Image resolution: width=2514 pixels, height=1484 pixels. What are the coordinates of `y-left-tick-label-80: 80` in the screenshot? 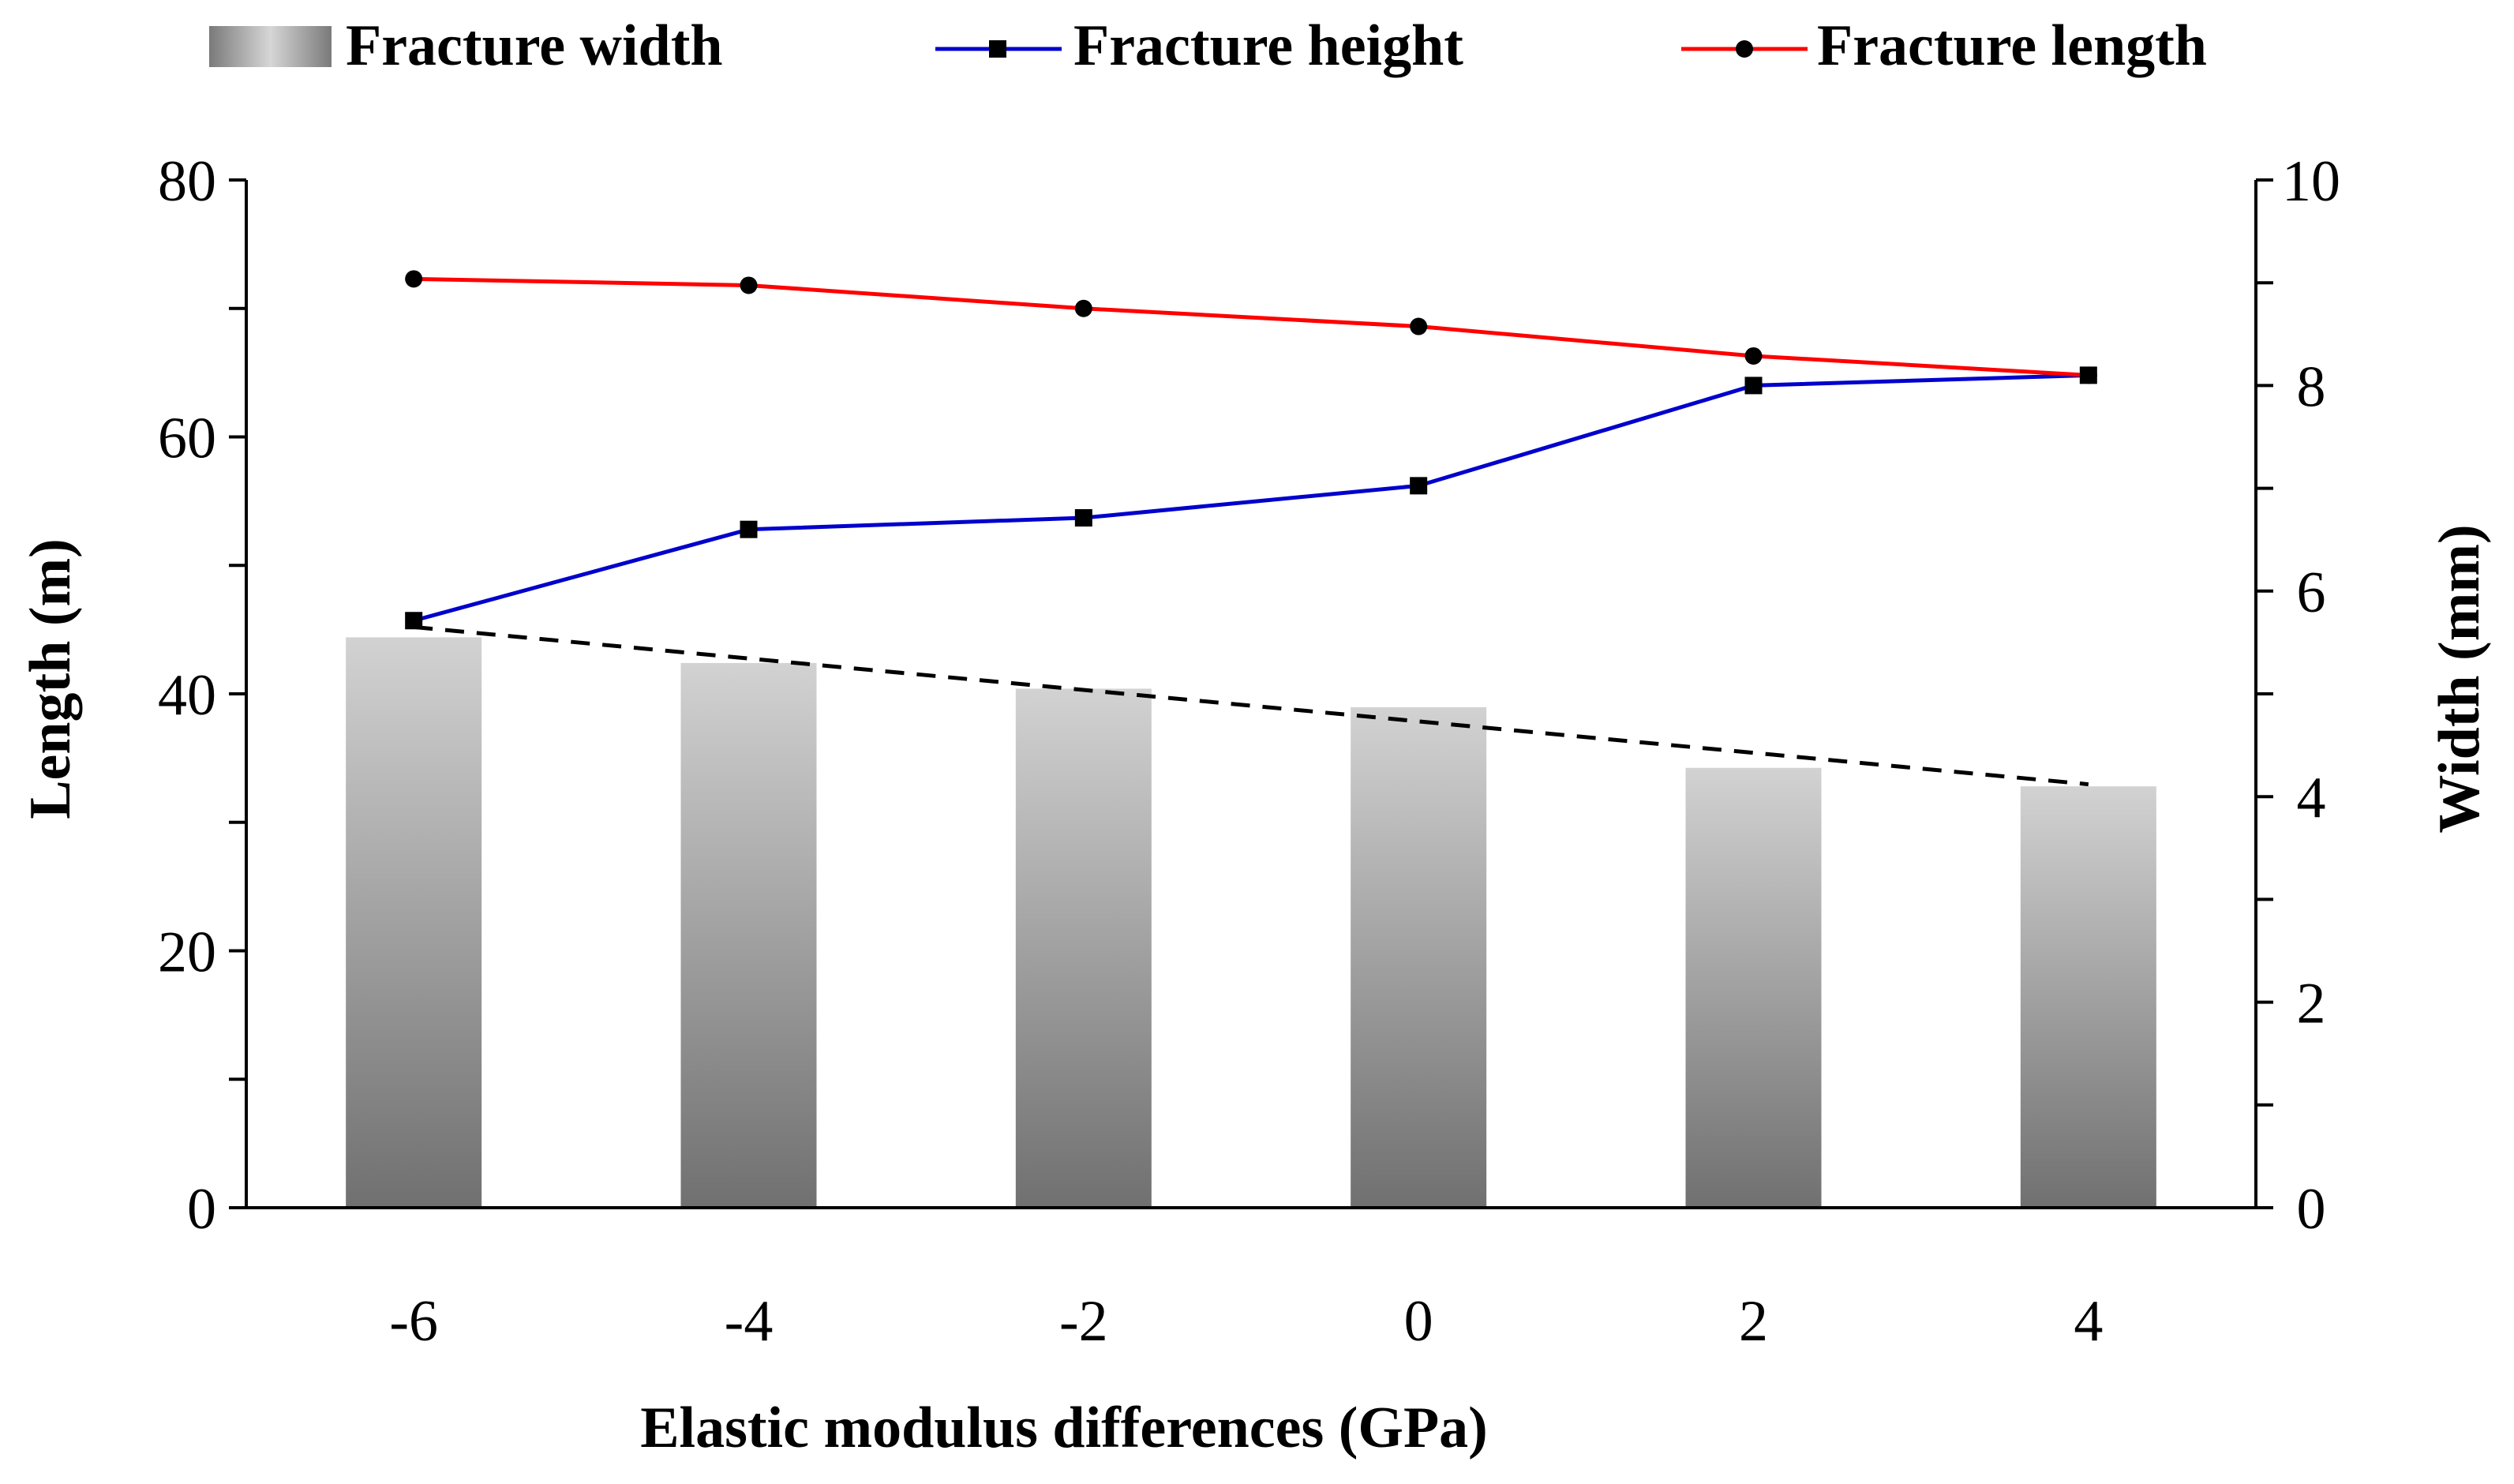 It's located at (187, 182).